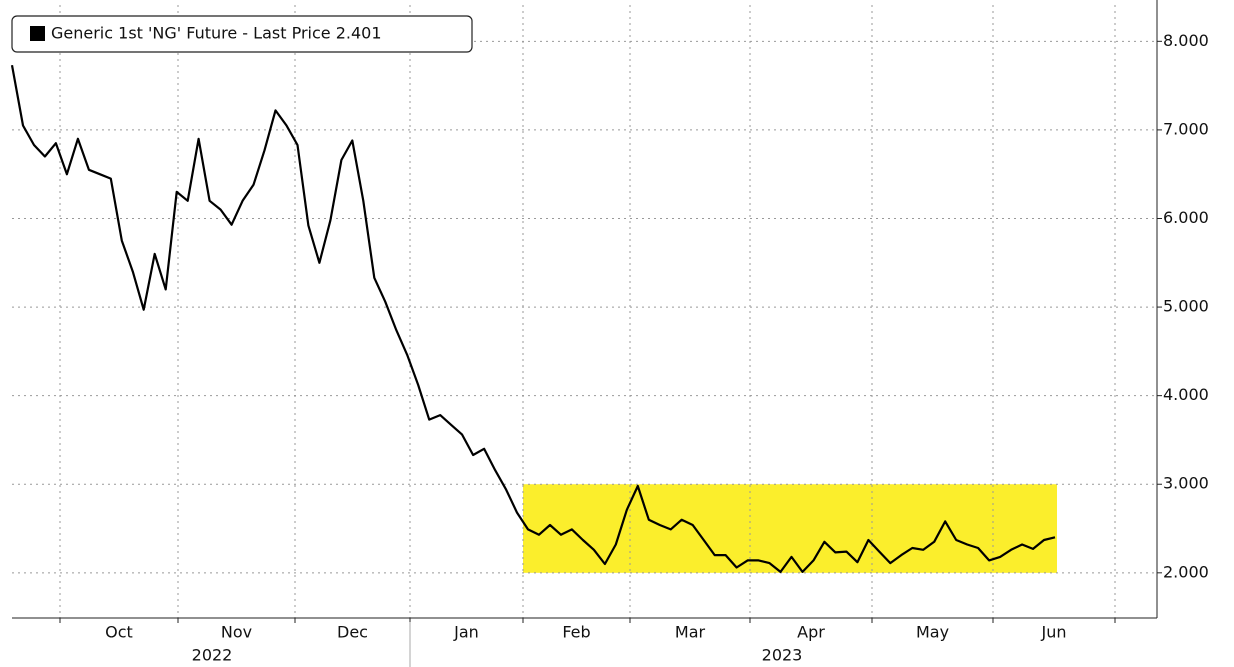 This screenshot has width=1234, height=667. What do you see at coordinates (811, 632) in the screenshot?
I see `x-tick-label: Apr` at bounding box center [811, 632].